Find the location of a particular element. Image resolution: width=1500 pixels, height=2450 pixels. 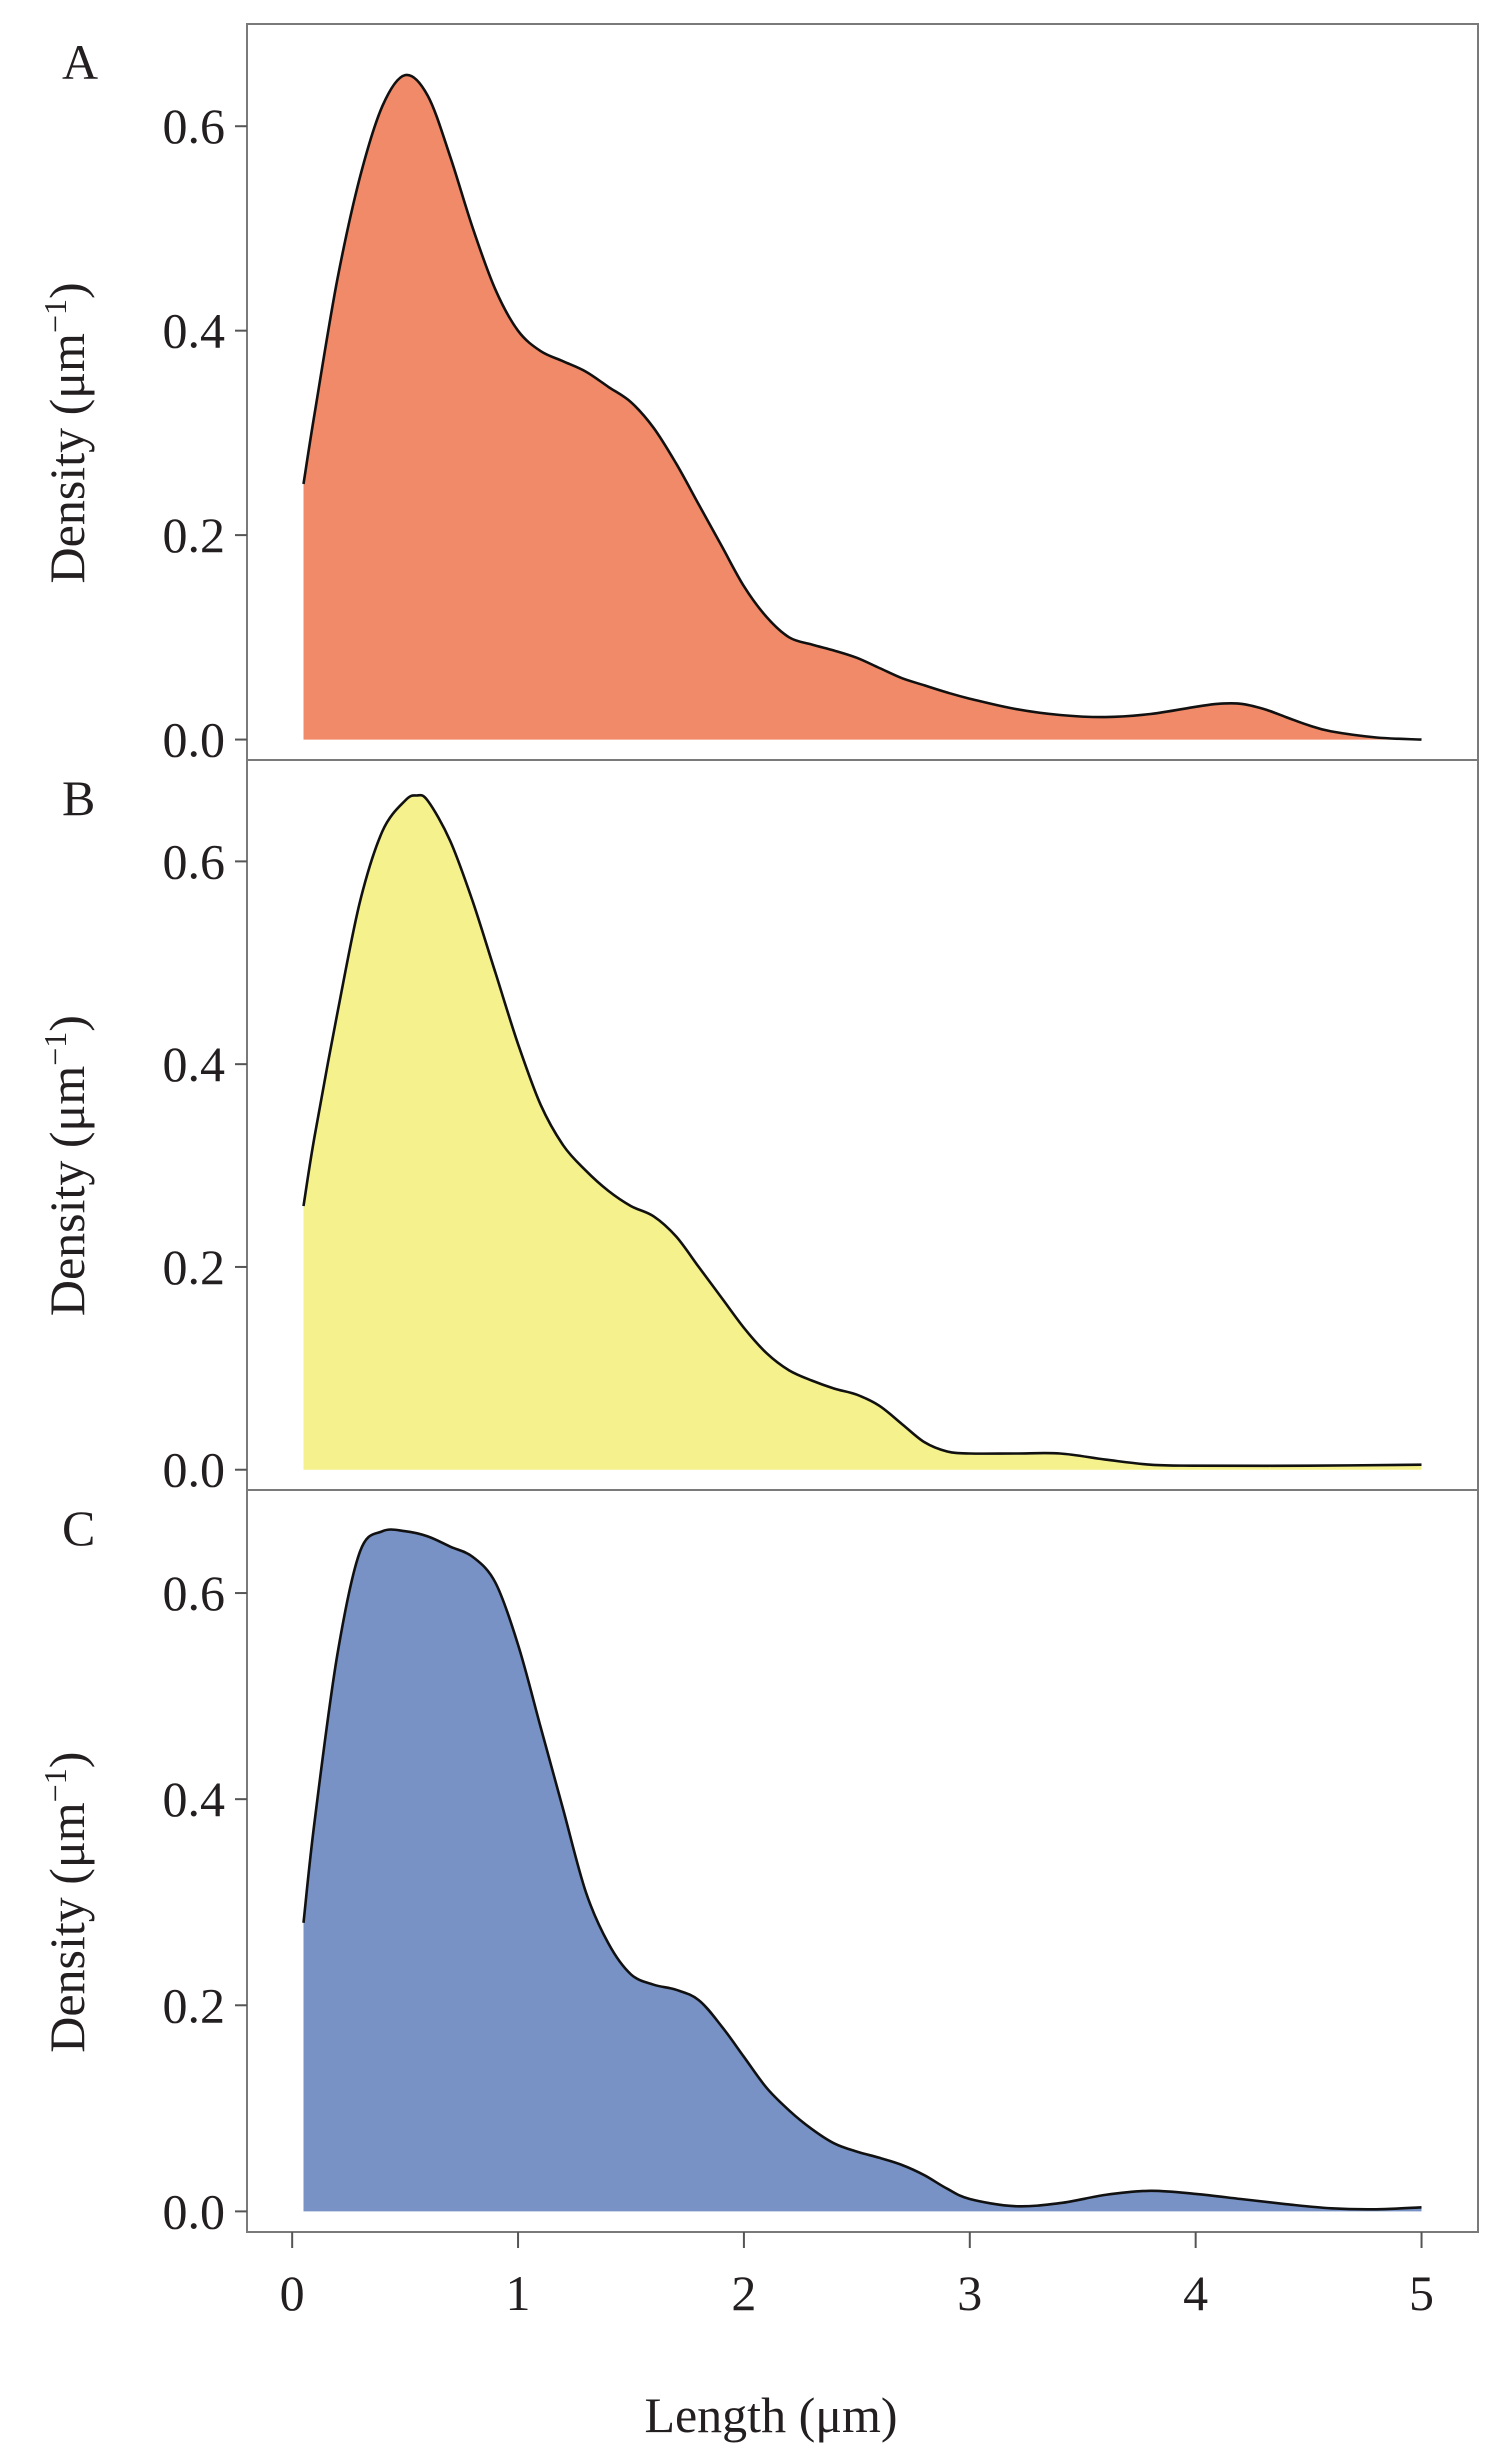

x-tick-label: 3 is located at coordinates (969, 2293).